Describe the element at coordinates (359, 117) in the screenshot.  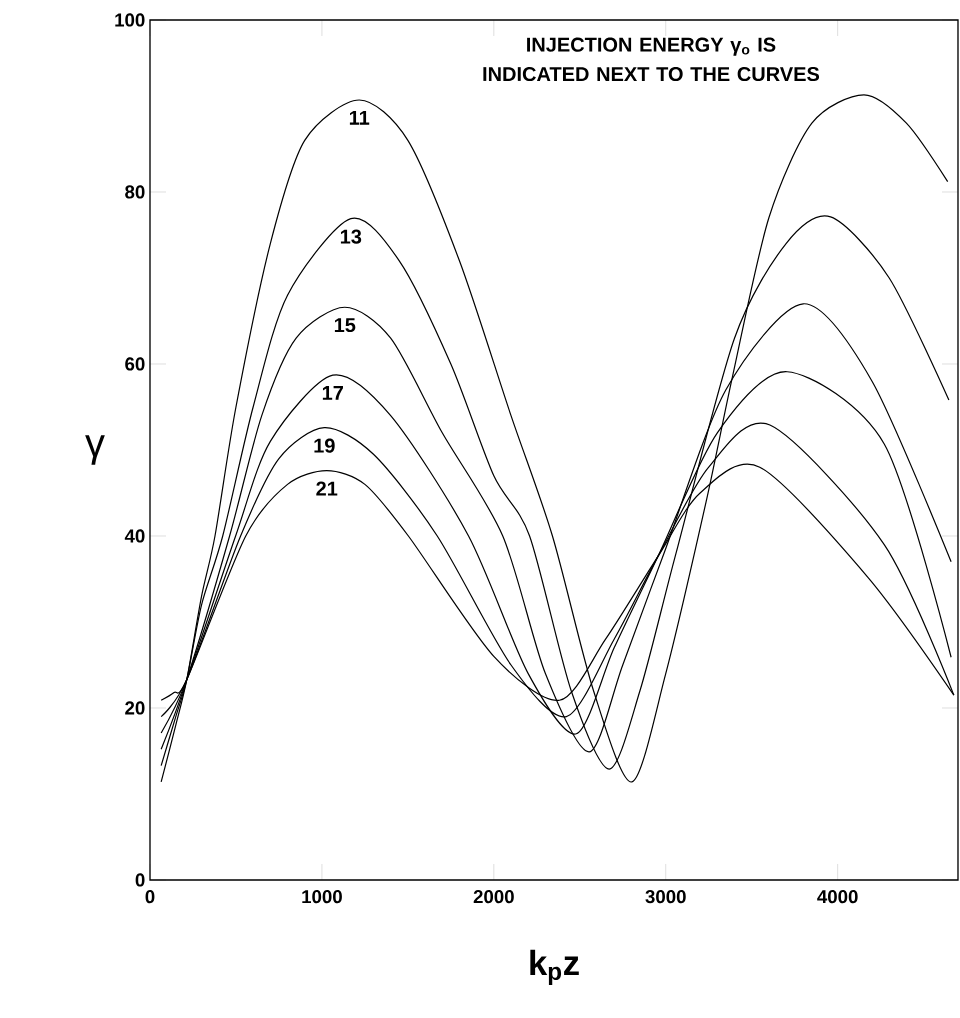
I see `series-label: 11` at that location.